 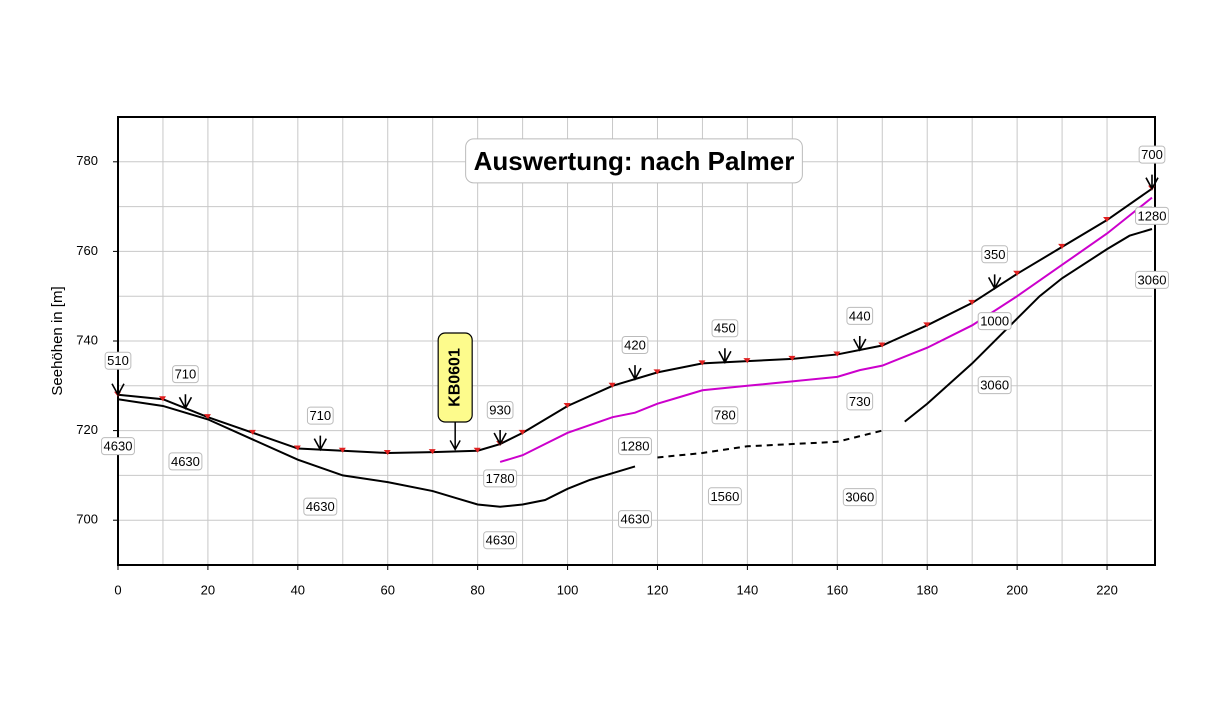 I want to click on y-tick-label: 740, so click(x=87, y=339).